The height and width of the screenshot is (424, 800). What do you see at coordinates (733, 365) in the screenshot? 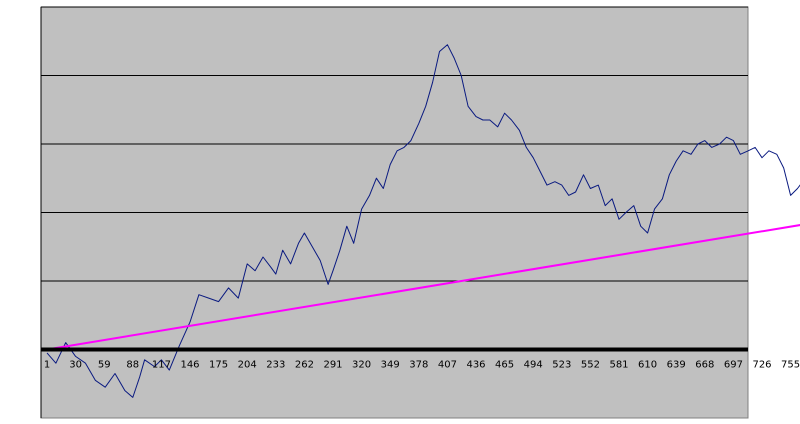
I see `x-tick-label: 697` at bounding box center [733, 365].